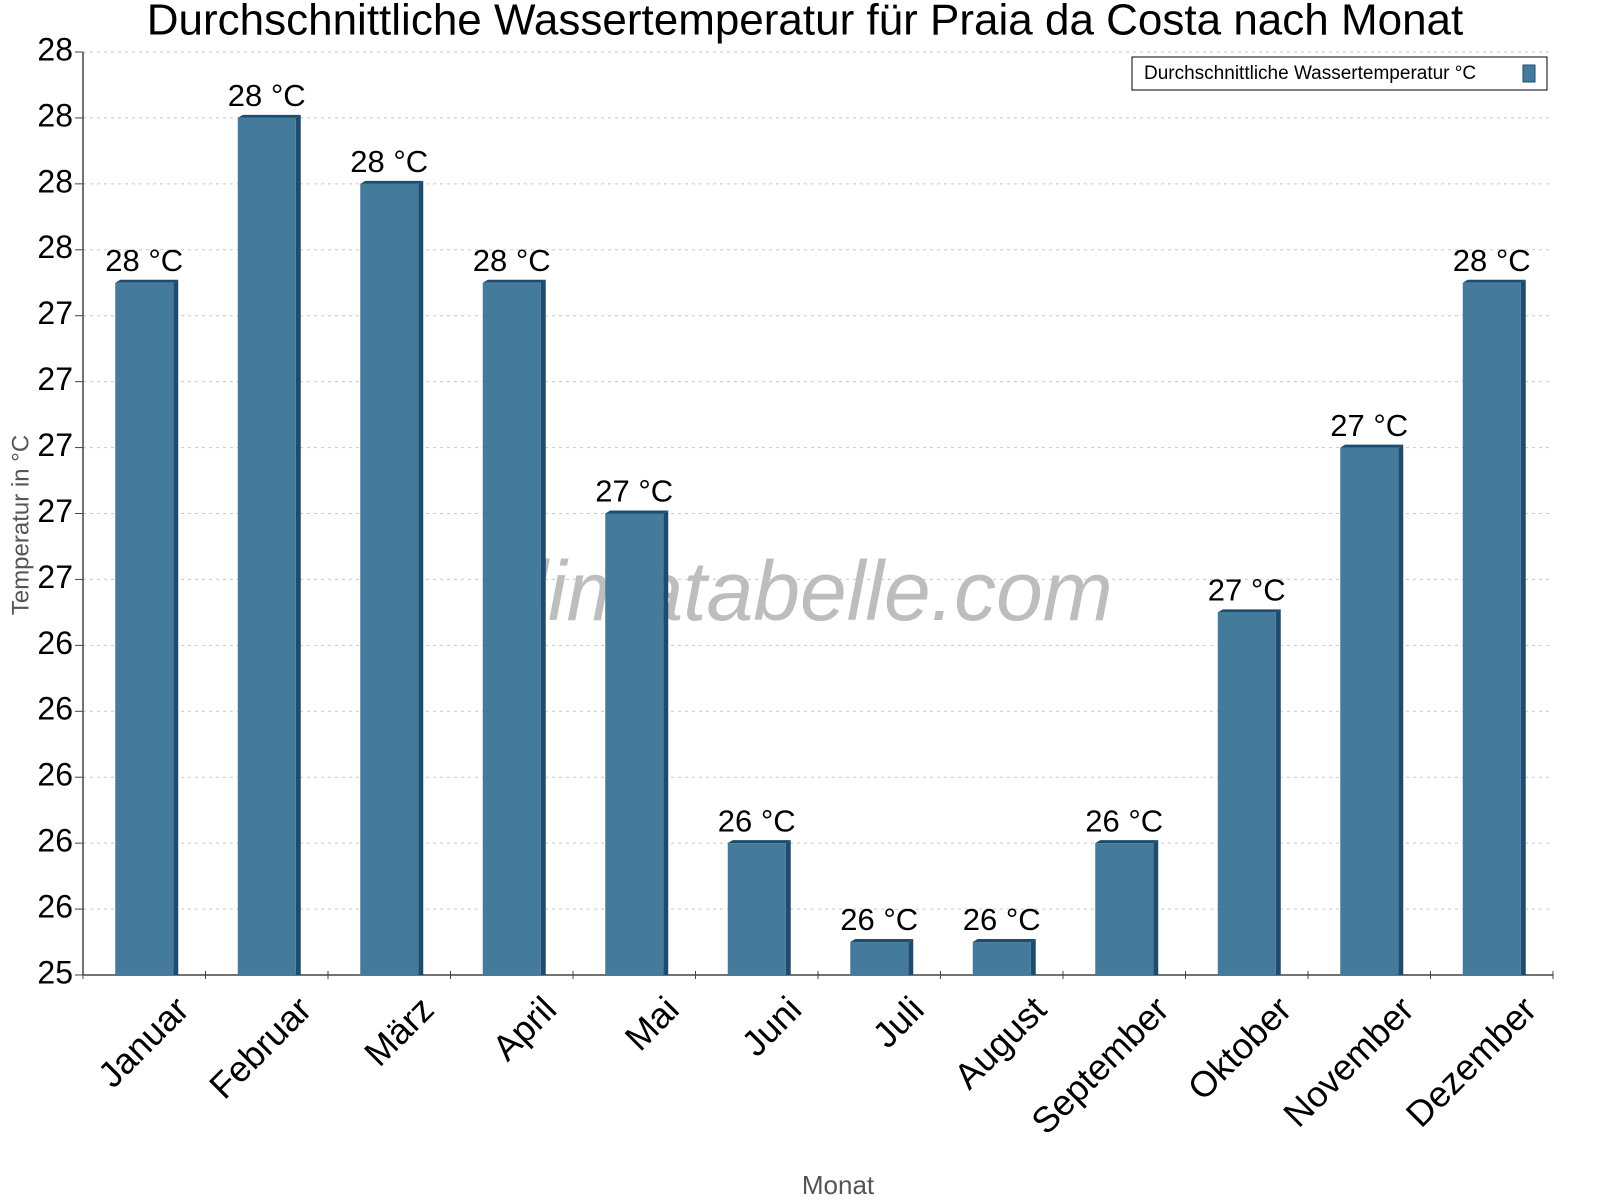 Image resolution: width=1600 pixels, height=1200 pixels. What do you see at coordinates (20, 525) in the screenshot?
I see `y-axis-label: Temperatur in °C` at bounding box center [20, 525].